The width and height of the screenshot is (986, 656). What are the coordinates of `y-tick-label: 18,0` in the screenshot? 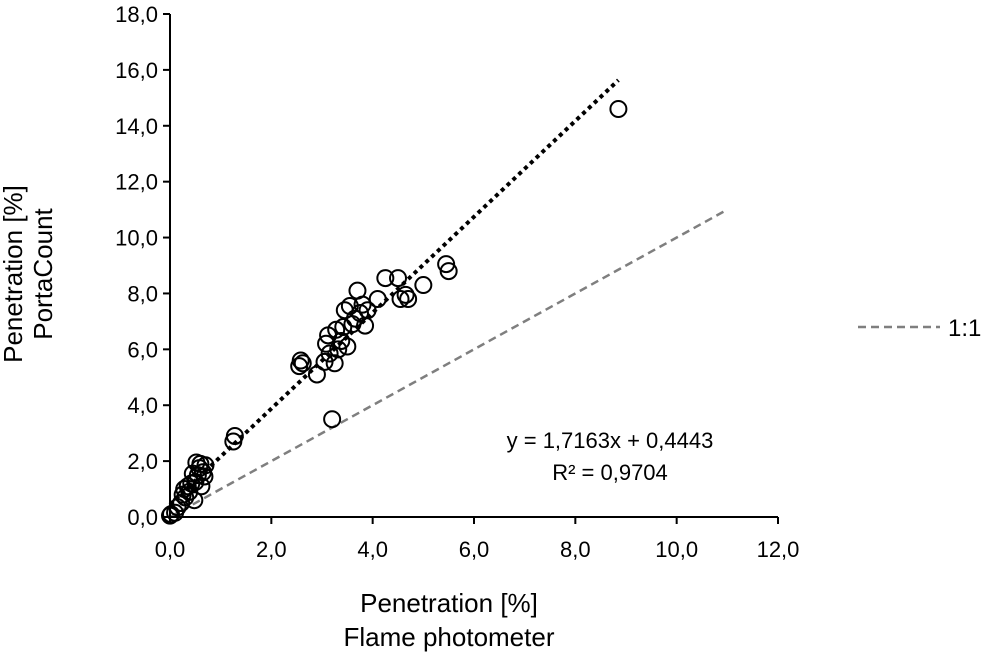 It's located at (136, 14).